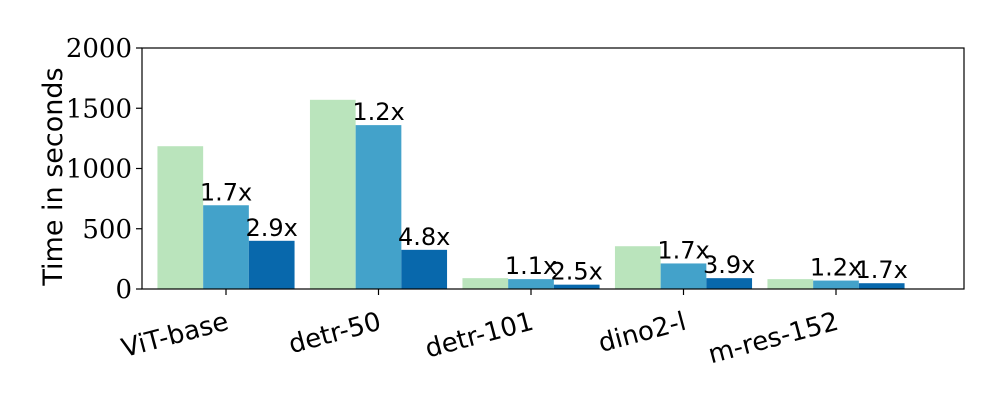 The height and width of the screenshot is (405, 1000). What do you see at coordinates (335, 333) in the screenshot?
I see `x-tick-label: detr-50` at bounding box center [335, 333].